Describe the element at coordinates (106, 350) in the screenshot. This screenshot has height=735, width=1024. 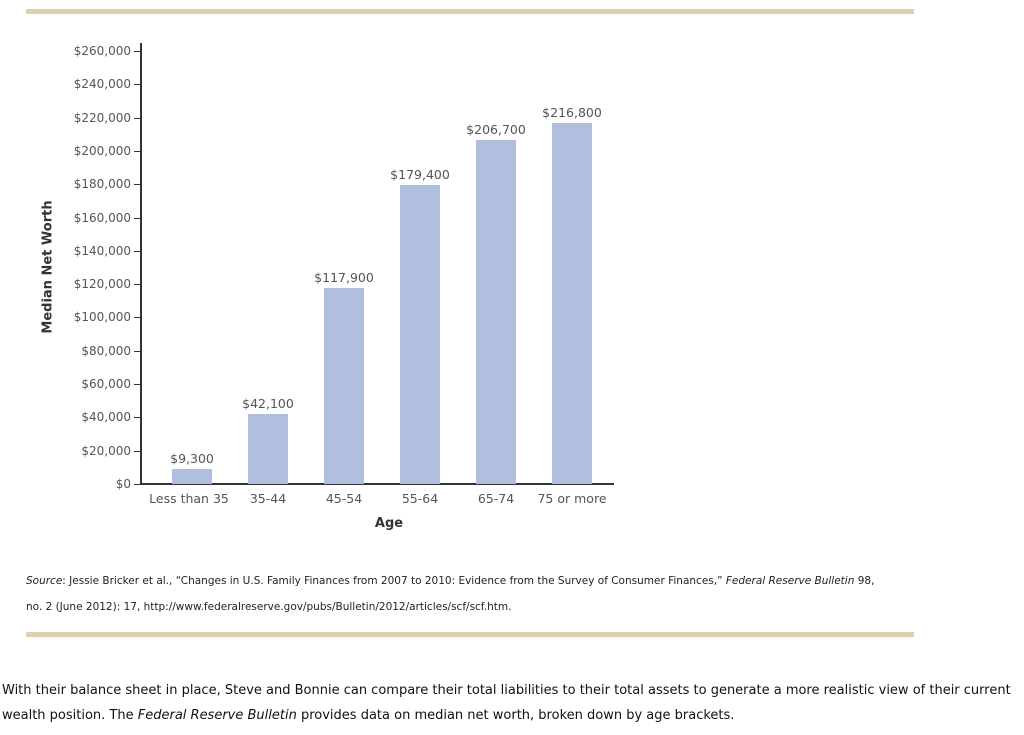
I see `y-tick-label: $80,000` at that location.